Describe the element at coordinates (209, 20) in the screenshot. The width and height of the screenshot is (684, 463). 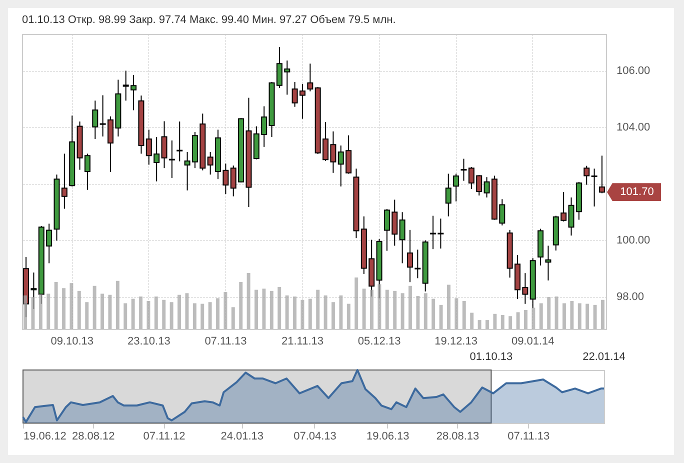
I see `chart-title: 01.10.13 Откр. 98.99 Закр. 97.74 Макс. 99.40 Мин. 97.27 Объем 79.5 млн.` at that location.